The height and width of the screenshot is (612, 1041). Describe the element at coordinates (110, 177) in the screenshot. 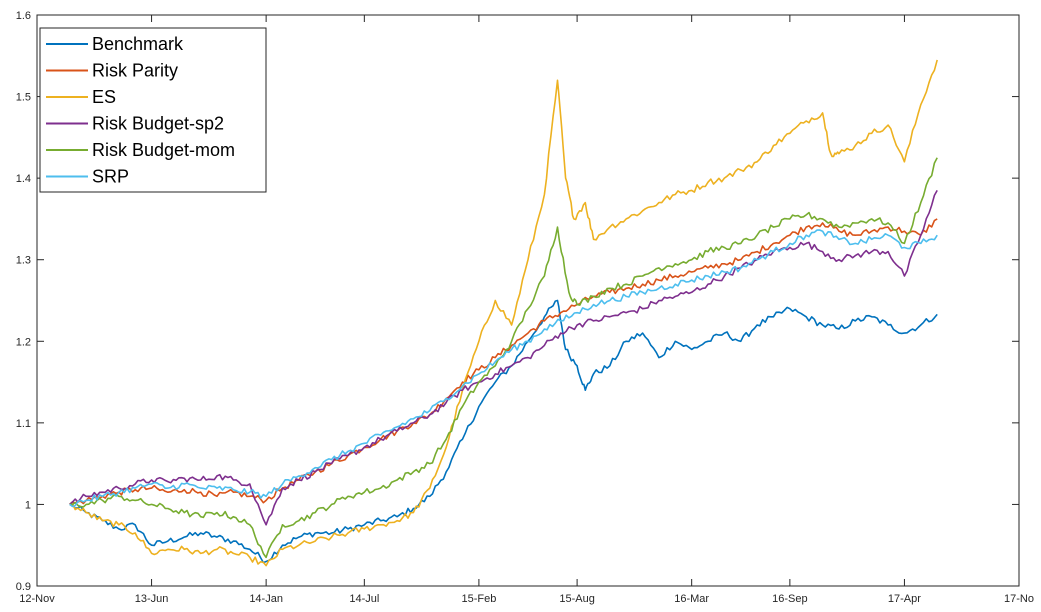

I see `legend-label: SRP` at that location.